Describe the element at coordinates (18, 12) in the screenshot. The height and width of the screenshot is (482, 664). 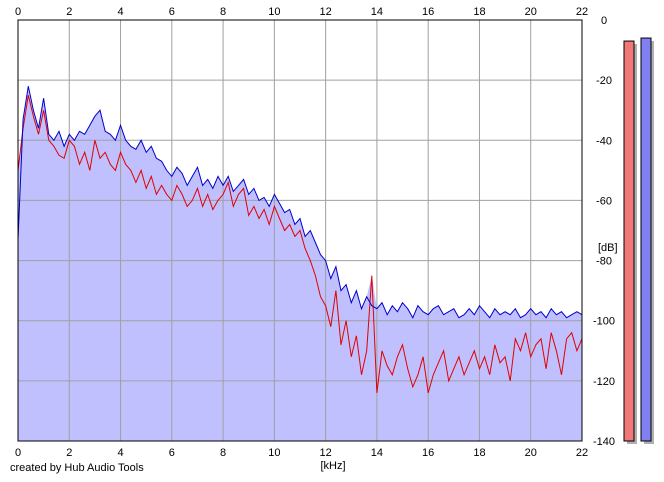
I see `x-tick-top-0: 0` at that location.